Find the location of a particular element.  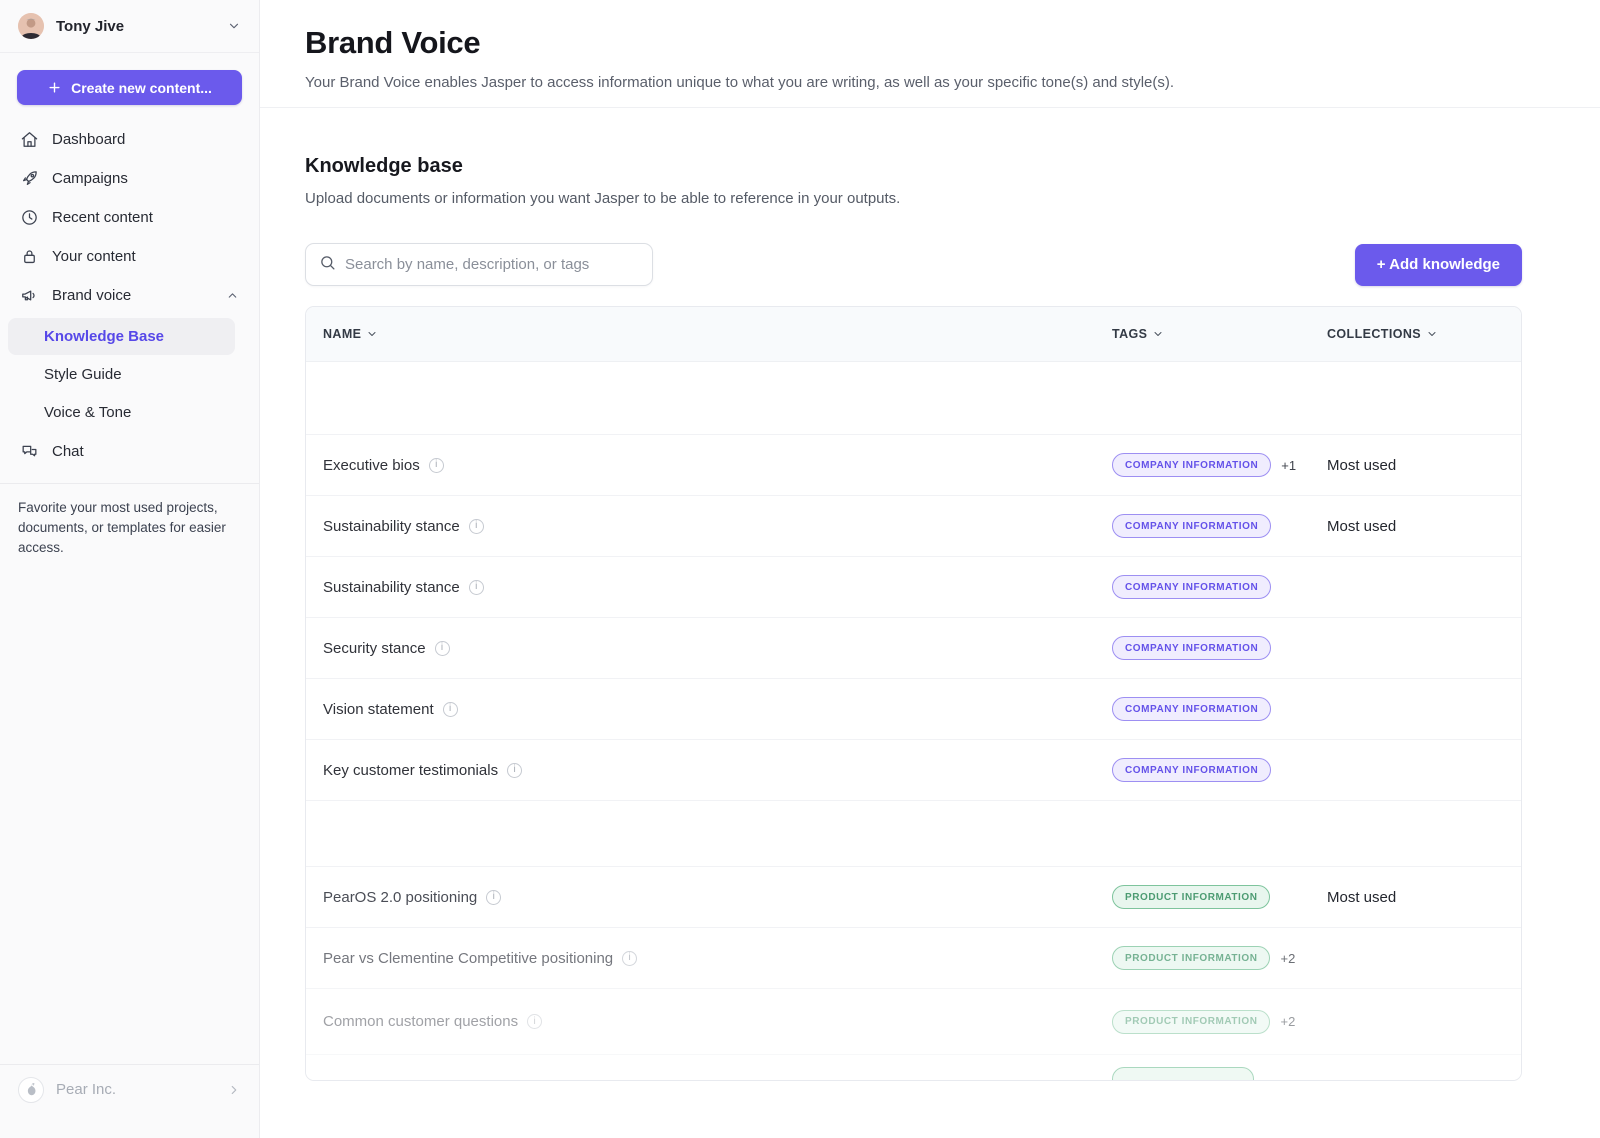

sidebar-item-voice-tone: Voice & Tone is located at coordinates (121, 412).